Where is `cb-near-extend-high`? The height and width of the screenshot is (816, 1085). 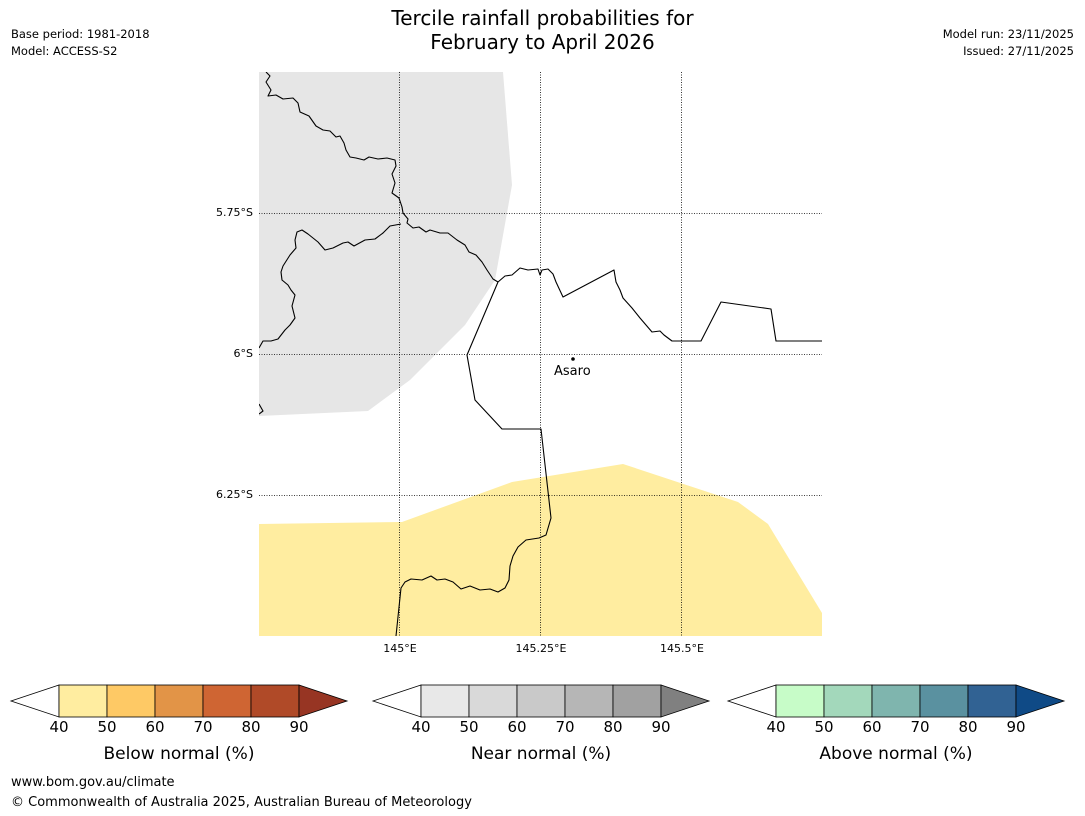 cb-near-extend-high is located at coordinates (685, 701).